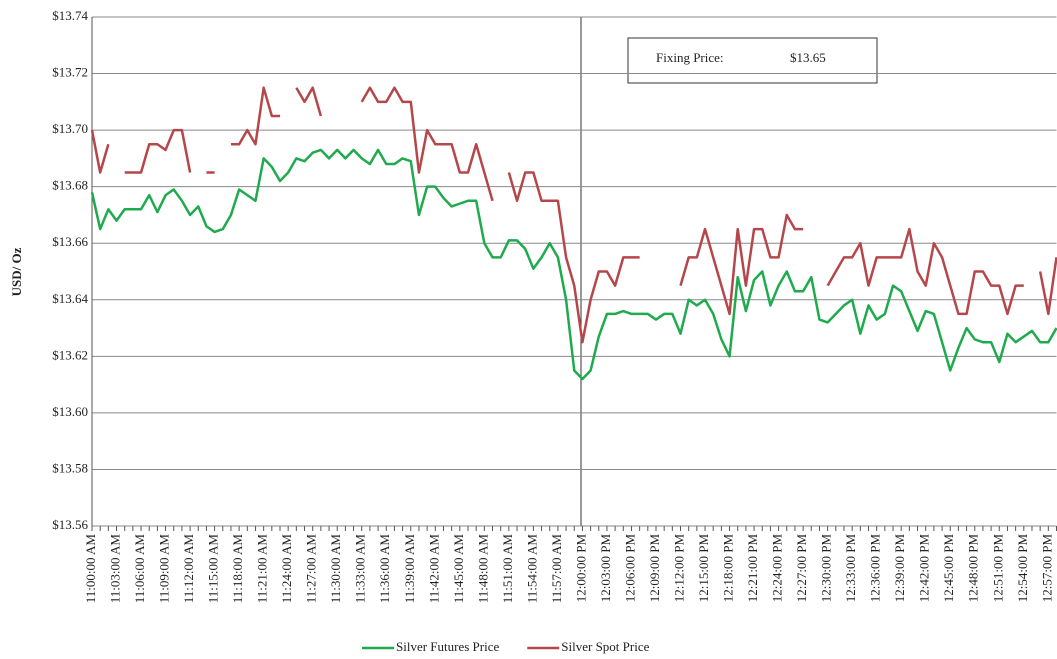 Image resolution: width=1057 pixels, height=659 pixels. What do you see at coordinates (1022, 568) in the screenshot?
I see `x-tick-label: 12:54:00 PM` at bounding box center [1022, 568].